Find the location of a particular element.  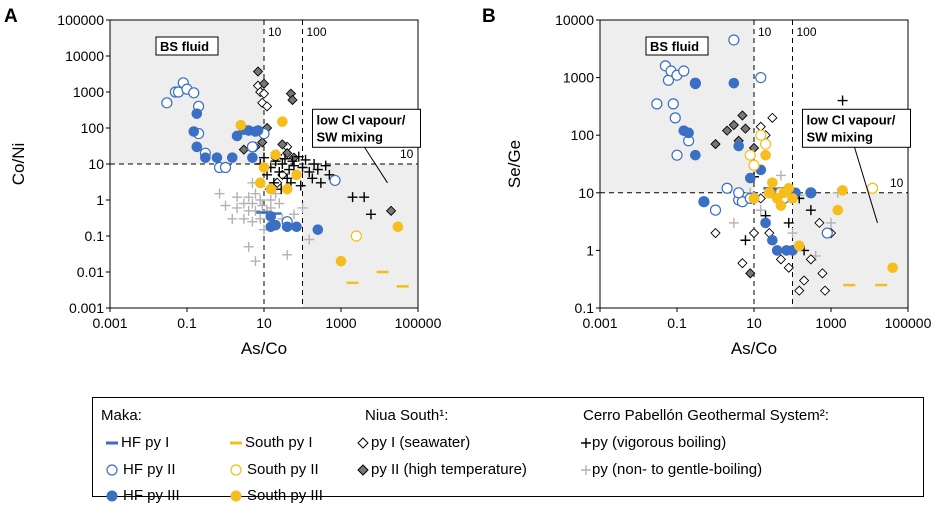

b-series-south-py-iii is located at coordinates (823, 211).